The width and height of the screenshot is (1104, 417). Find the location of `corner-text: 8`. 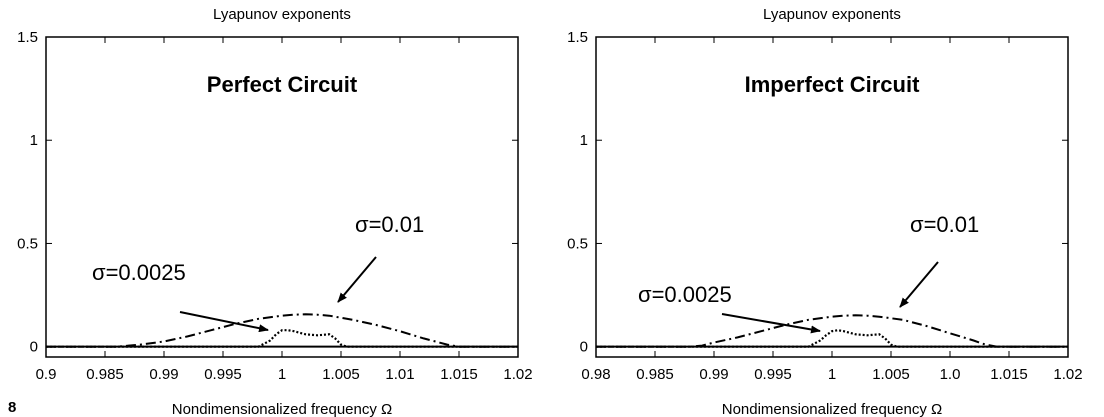

corner-text: 8 is located at coordinates (12, 407).